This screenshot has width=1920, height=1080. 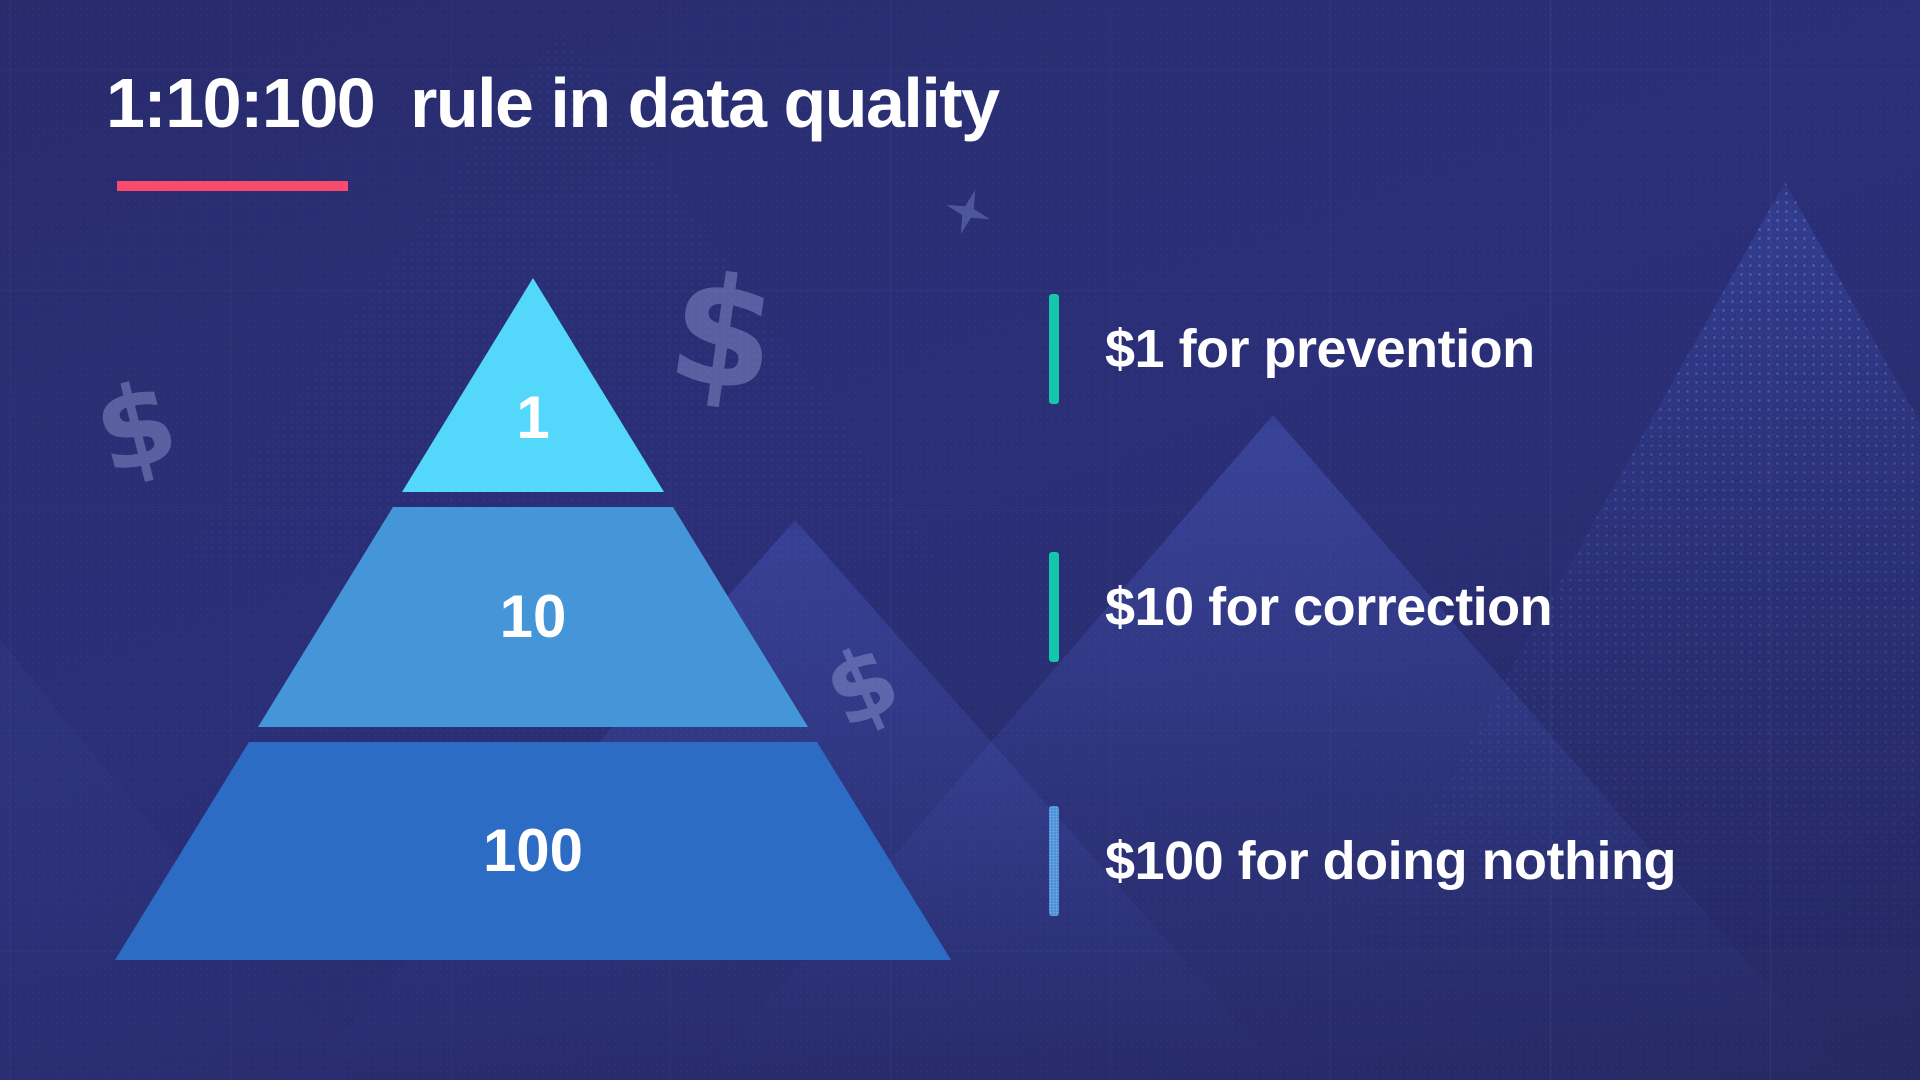 I want to click on title-underline, so click(x=232, y=186).